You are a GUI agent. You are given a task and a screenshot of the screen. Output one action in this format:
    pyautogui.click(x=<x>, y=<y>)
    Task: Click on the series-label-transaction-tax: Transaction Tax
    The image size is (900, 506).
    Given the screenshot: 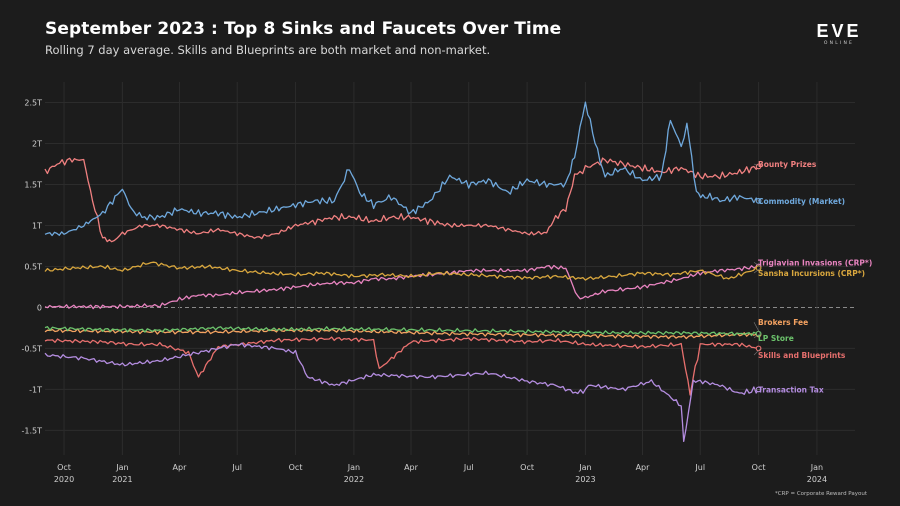 What is the action you would take?
    pyautogui.click(x=791, y=389)
    